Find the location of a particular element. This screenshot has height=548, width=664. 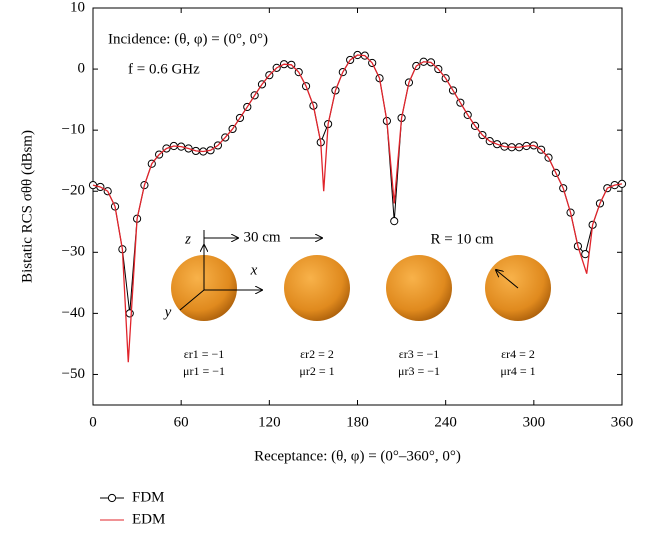

y-tick-label: −10 is located at coordinates (73, 130).